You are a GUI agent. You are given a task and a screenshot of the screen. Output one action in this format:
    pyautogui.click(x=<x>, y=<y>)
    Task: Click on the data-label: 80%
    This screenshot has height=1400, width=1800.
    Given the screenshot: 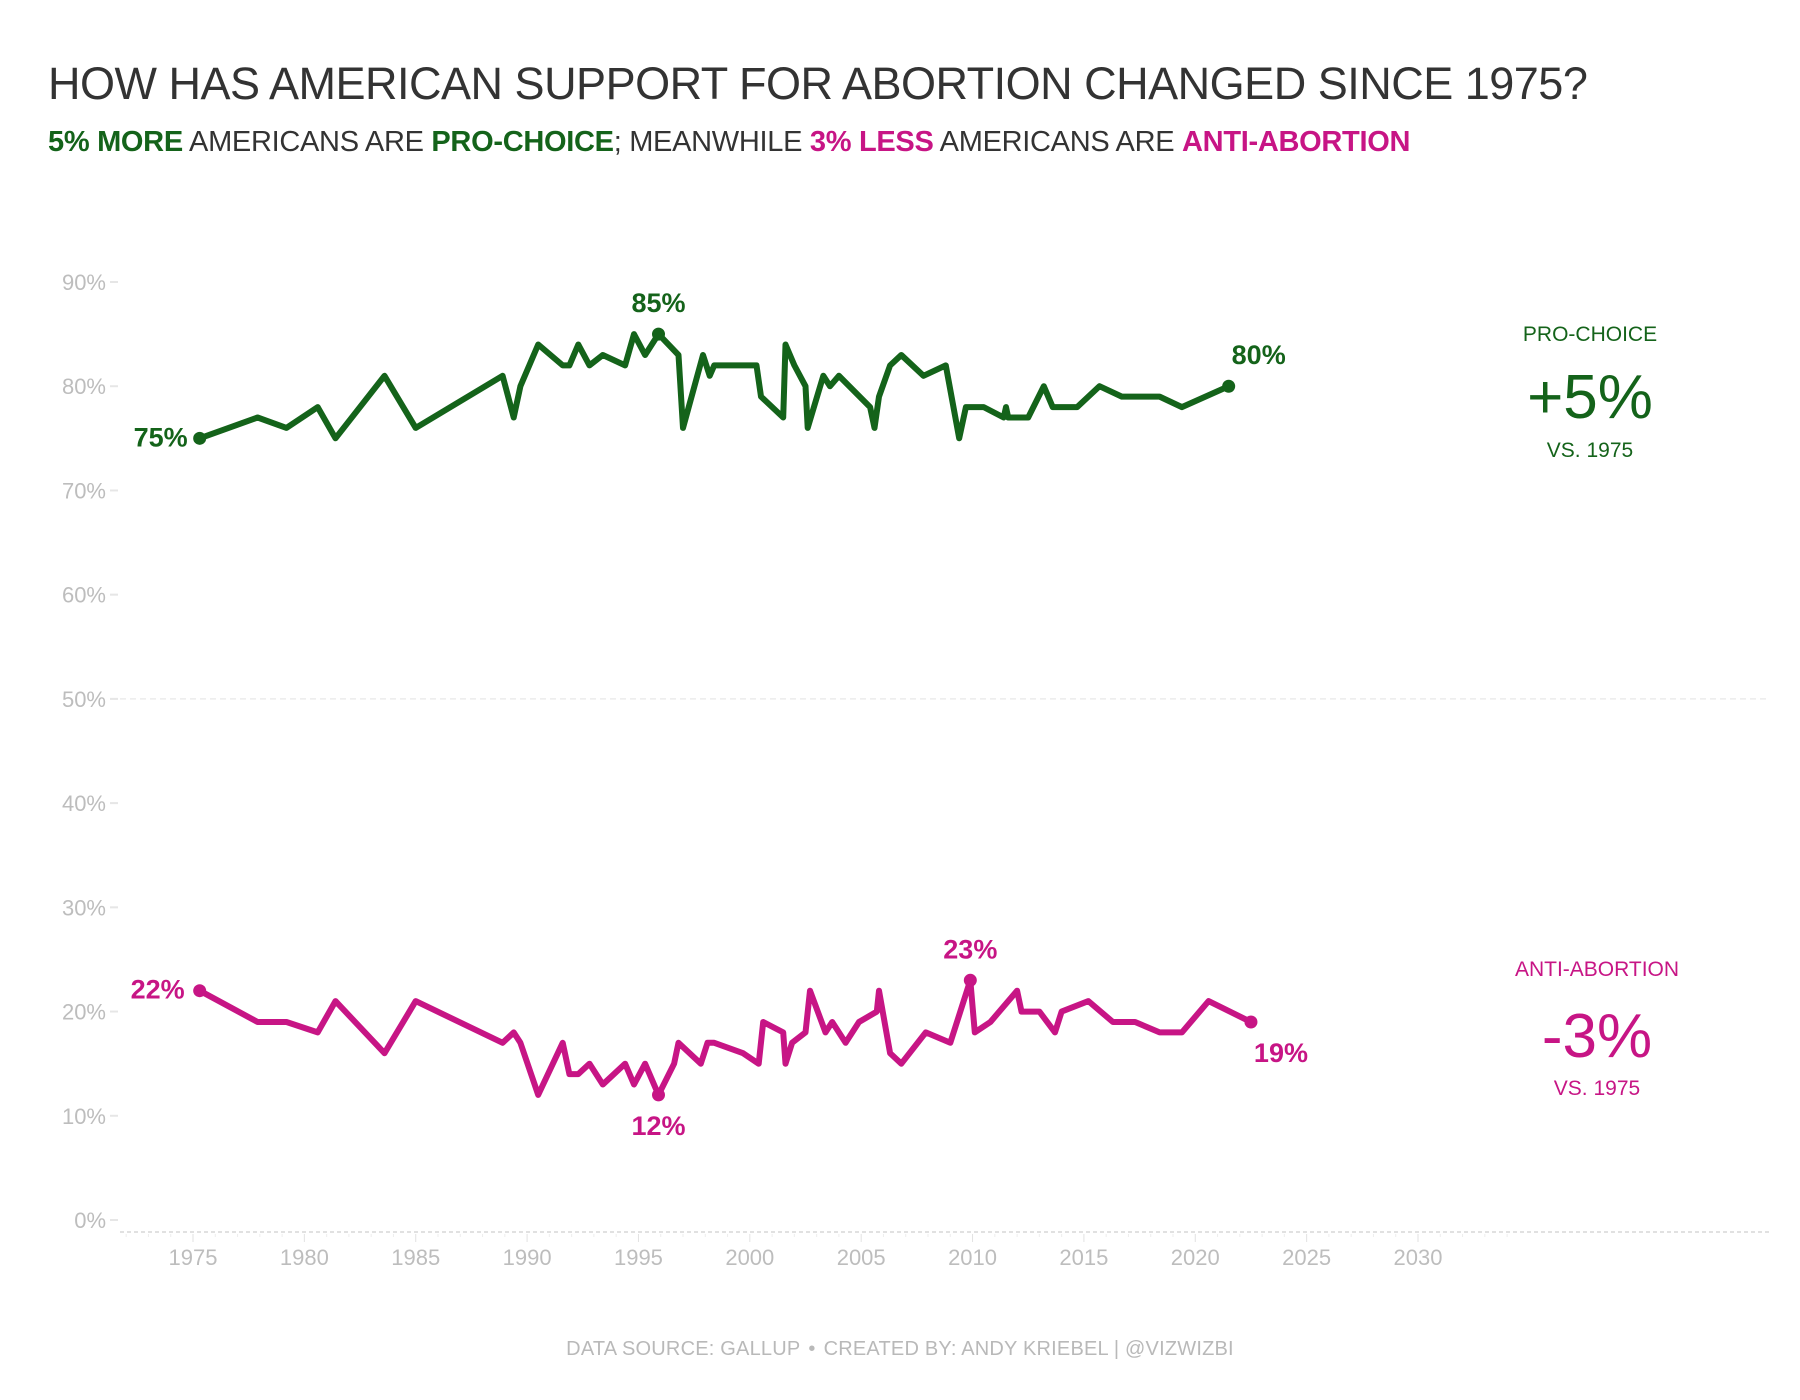 What is the action you would take?
    pyautogui.click(x=1259, y=355)
    